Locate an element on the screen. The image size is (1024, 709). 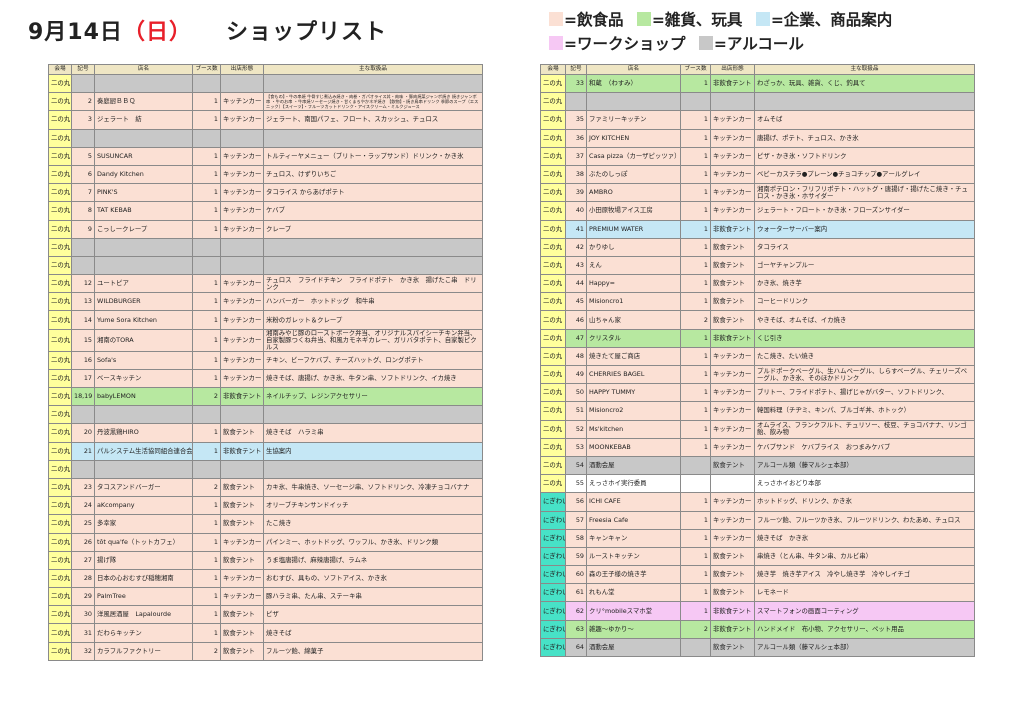
table-row: にぎわい61れもん堂1飲食テントレモネード is located at coordinates (757, 593).